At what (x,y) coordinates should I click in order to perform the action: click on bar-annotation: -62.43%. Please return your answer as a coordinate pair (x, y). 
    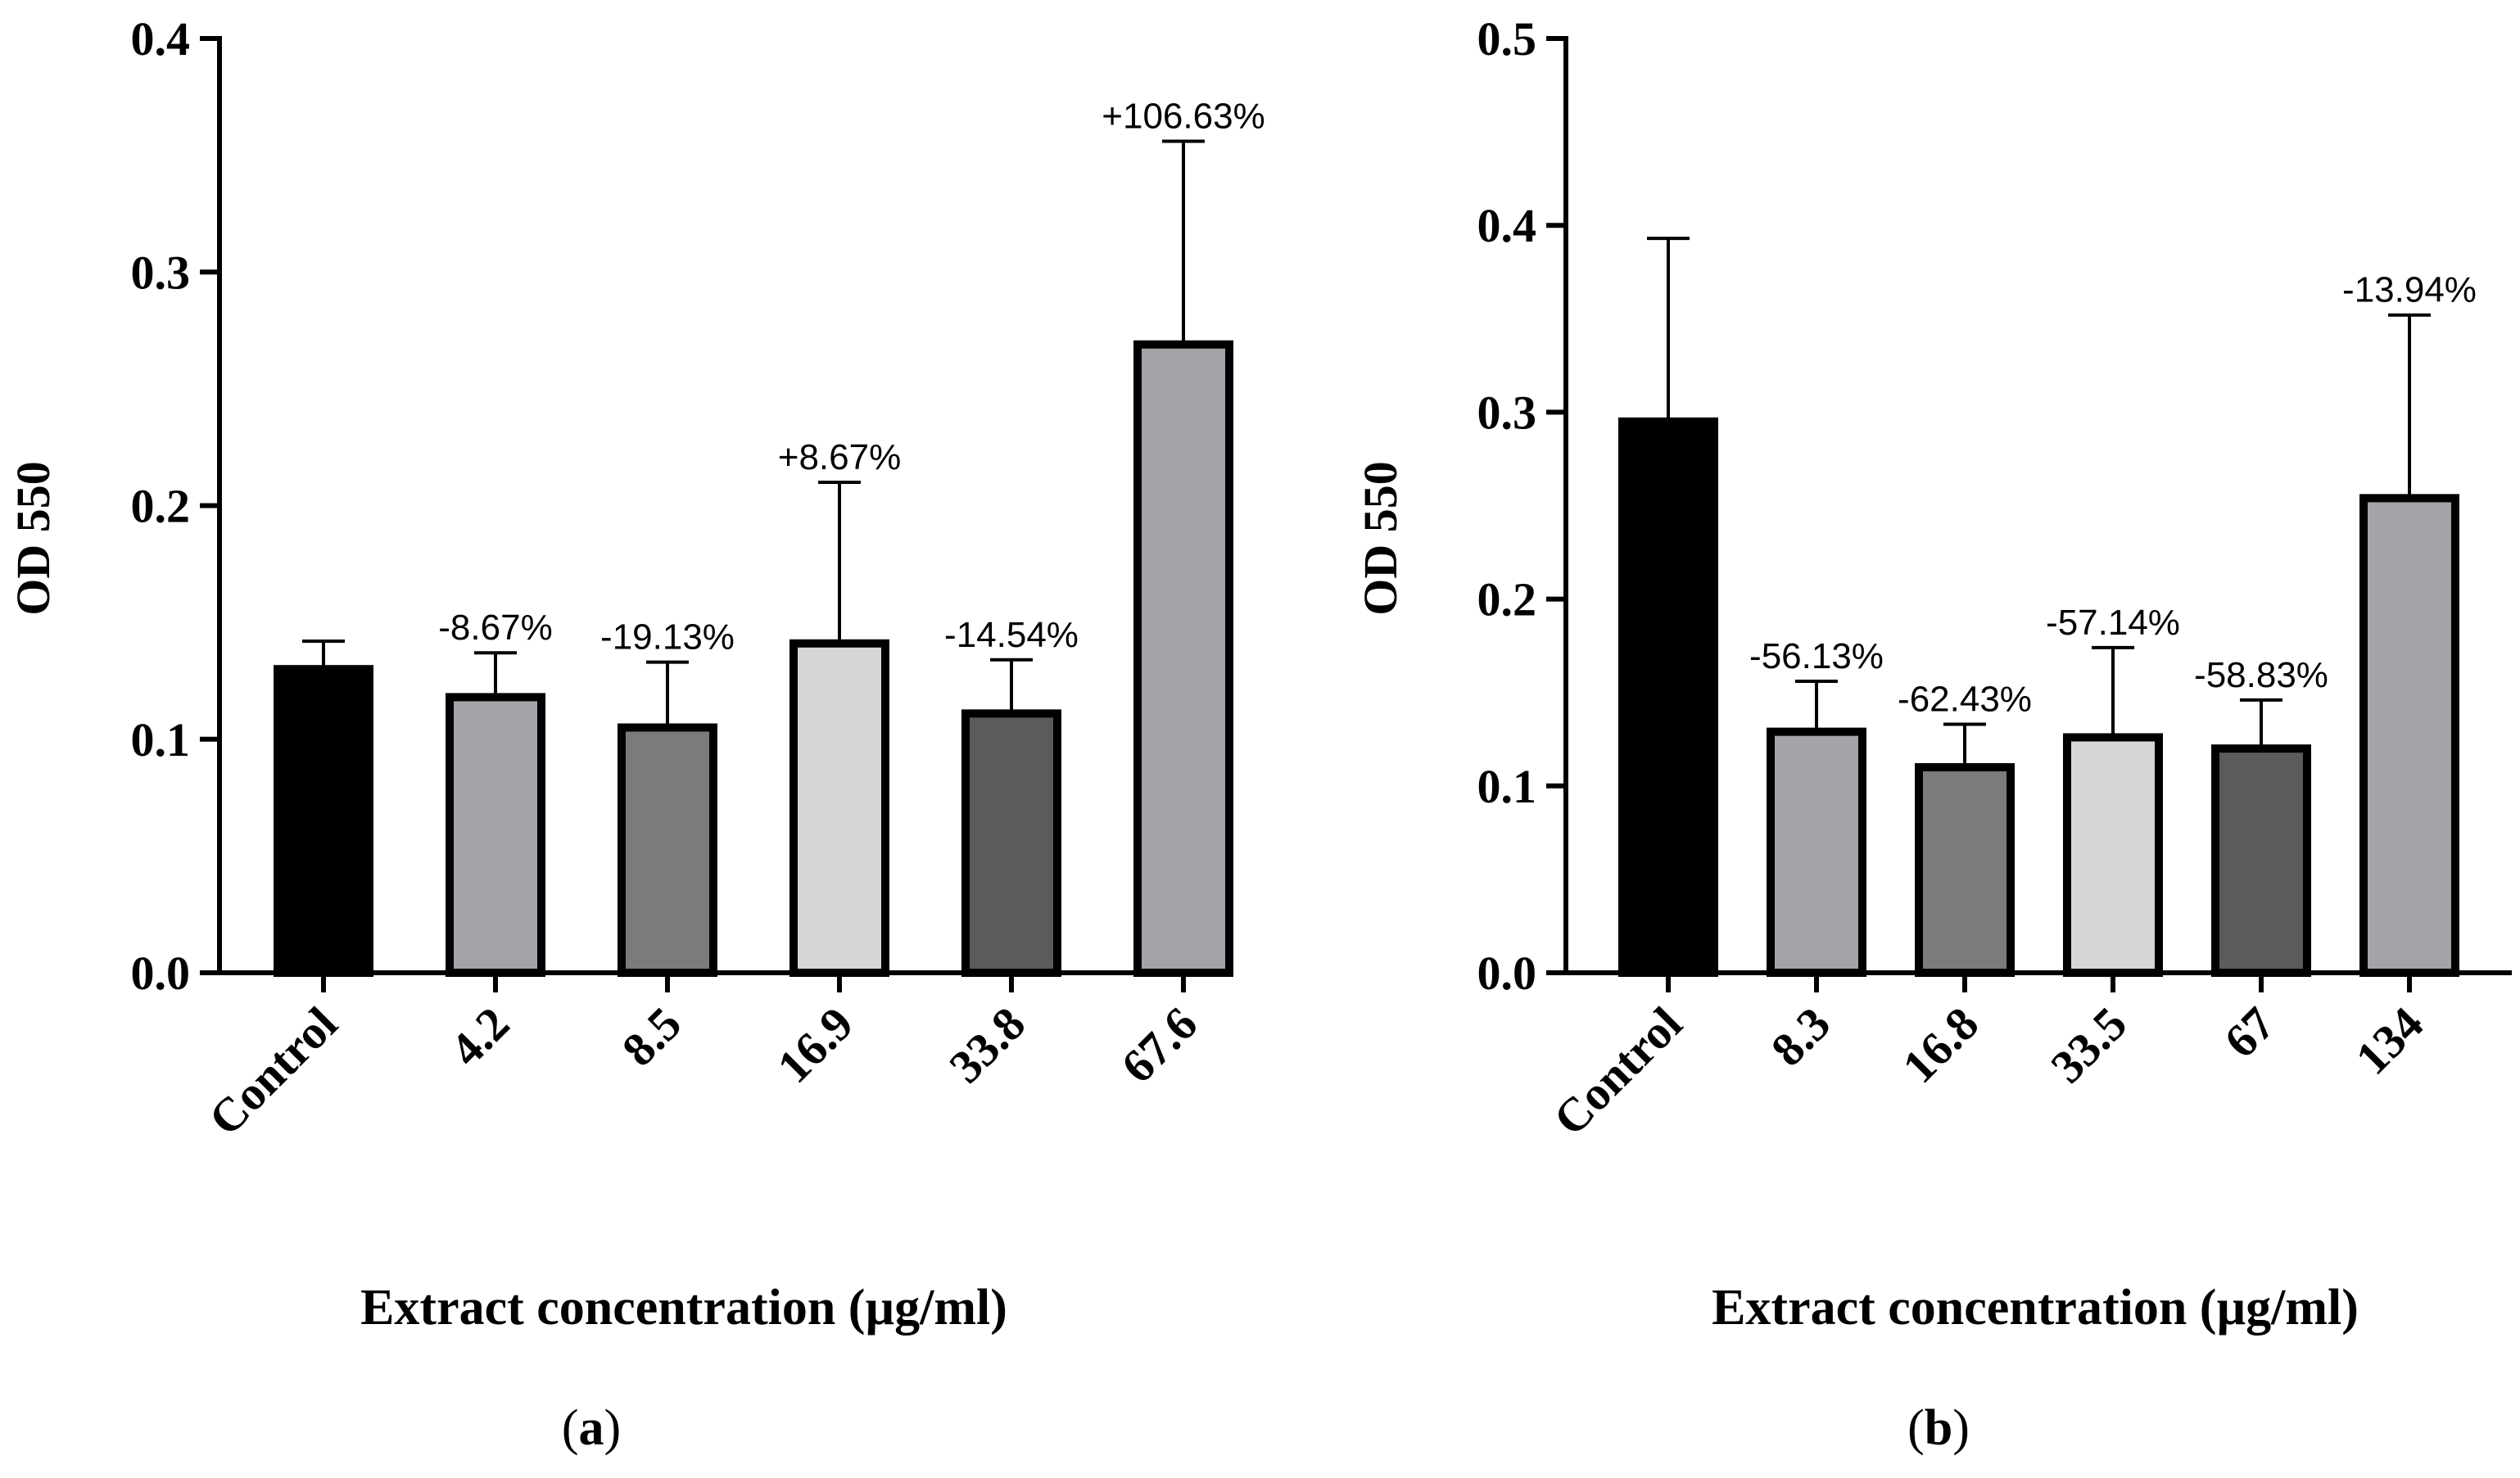
    Looking at the image, I should click on (1965, 699).